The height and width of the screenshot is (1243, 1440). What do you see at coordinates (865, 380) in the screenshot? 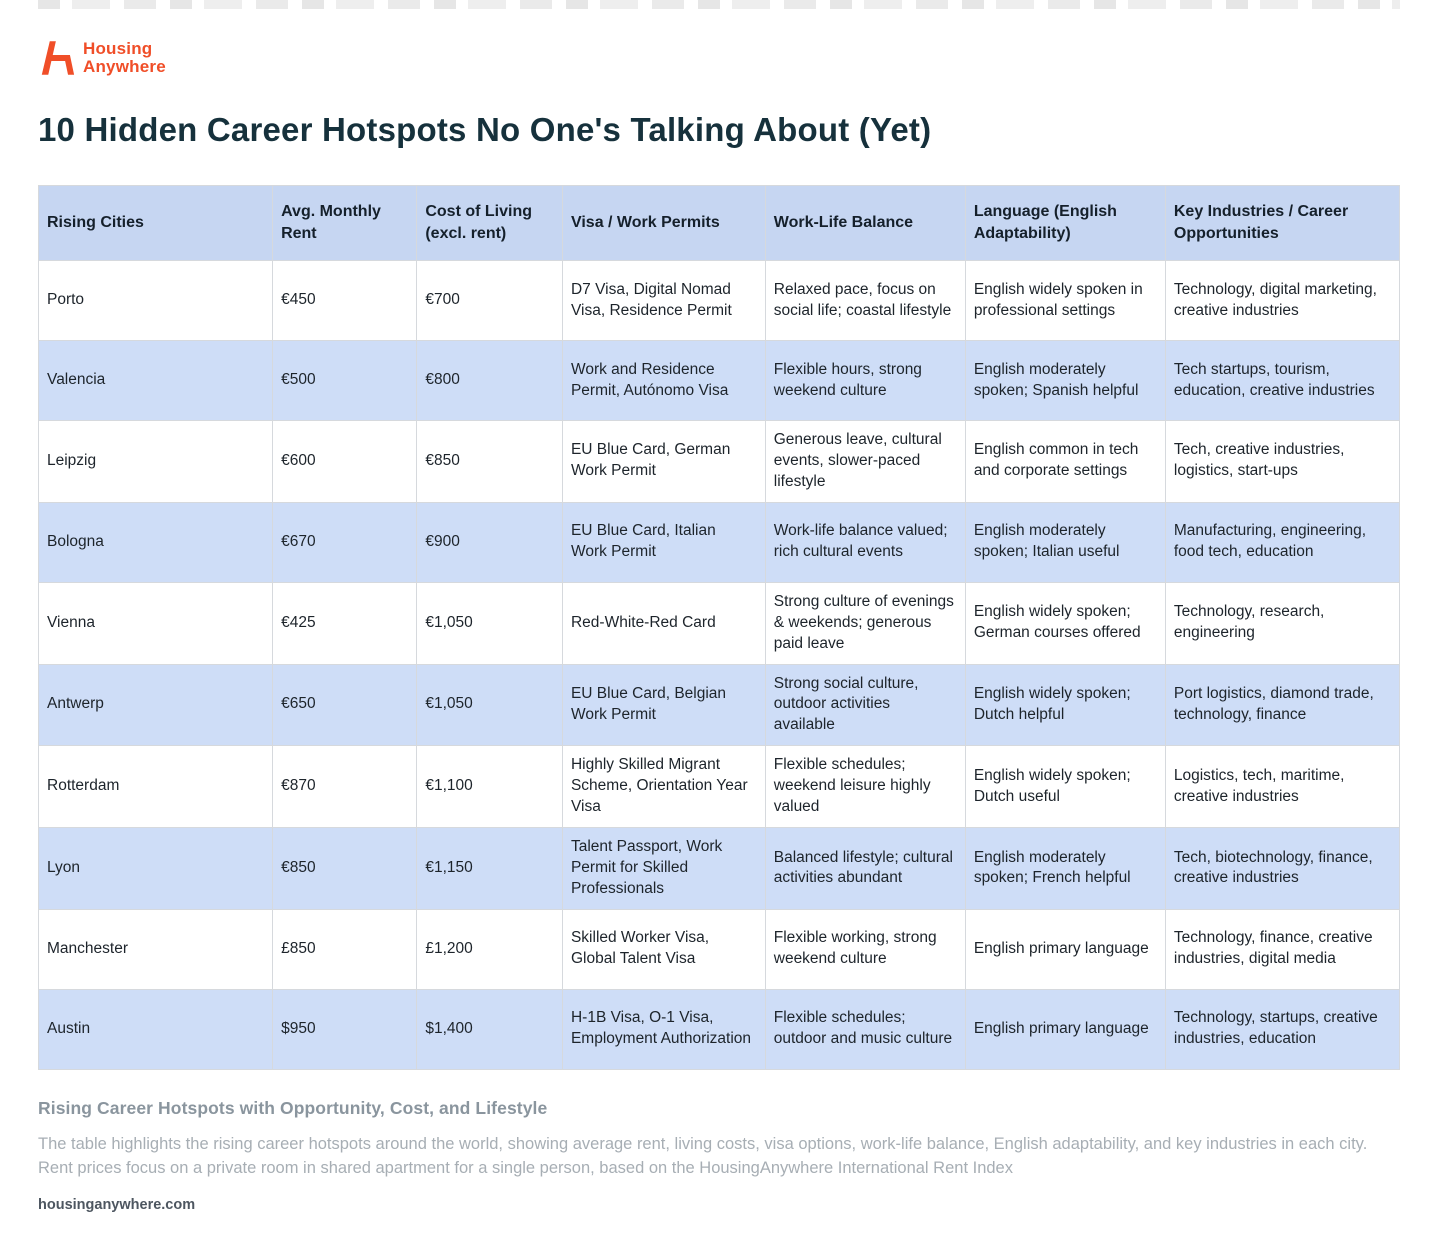
I see `table-cell: Flexible hours, strong weekend culture` at bounding box center [865, 380].